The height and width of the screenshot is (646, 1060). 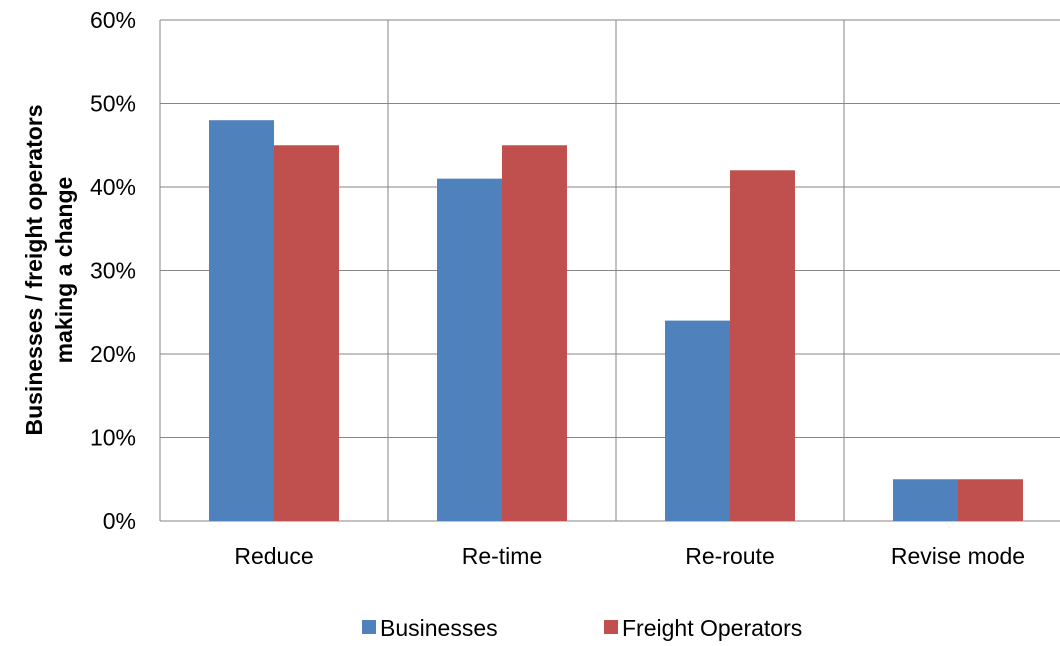 What do you see at coordinates (729, 556) in the screenshot?
I see `x-tick-label: Re-route` at bounding box center [729, 556].